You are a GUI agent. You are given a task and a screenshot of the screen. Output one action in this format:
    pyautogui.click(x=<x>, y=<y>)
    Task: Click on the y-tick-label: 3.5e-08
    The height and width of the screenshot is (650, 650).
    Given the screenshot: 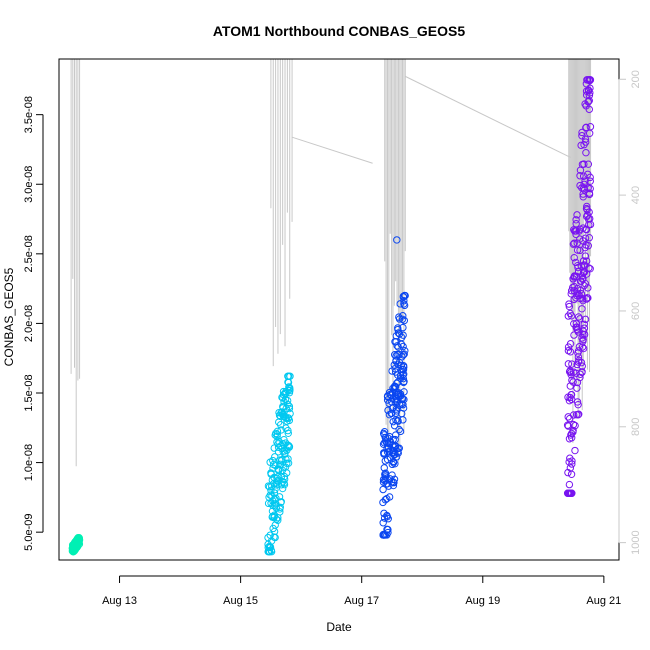 What is the action you would take?
    pyautogui.click(x=29, y=114)
    